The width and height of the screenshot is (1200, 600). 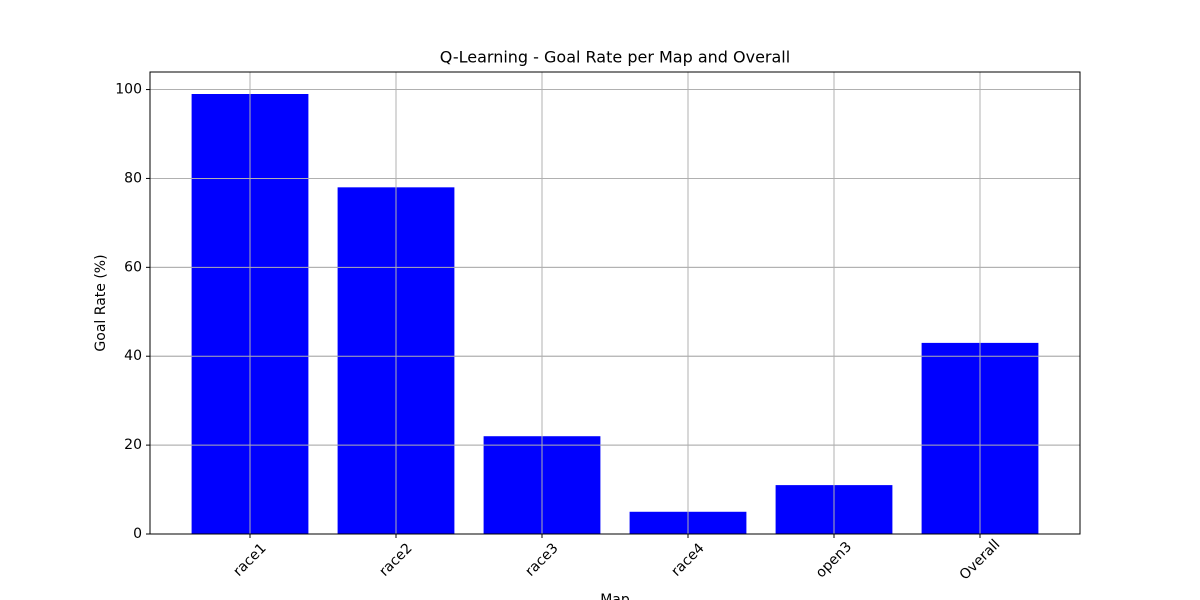 What do you see at coordinates (687, 559) in the screenshot?
I see `x-tick-label: race4` at bounding box center [687, 559].